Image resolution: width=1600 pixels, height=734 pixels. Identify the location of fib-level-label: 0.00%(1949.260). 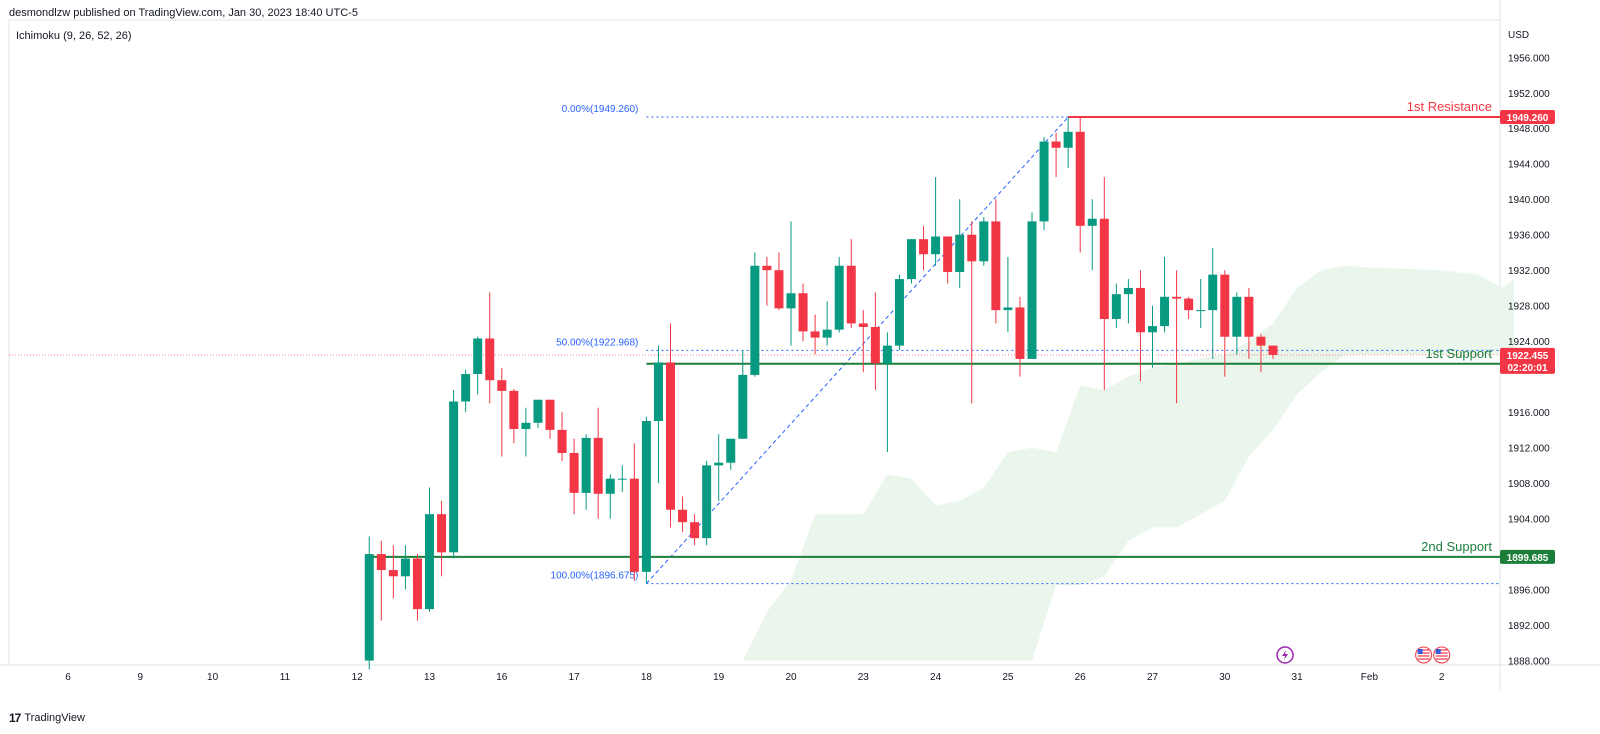
(600, 109).